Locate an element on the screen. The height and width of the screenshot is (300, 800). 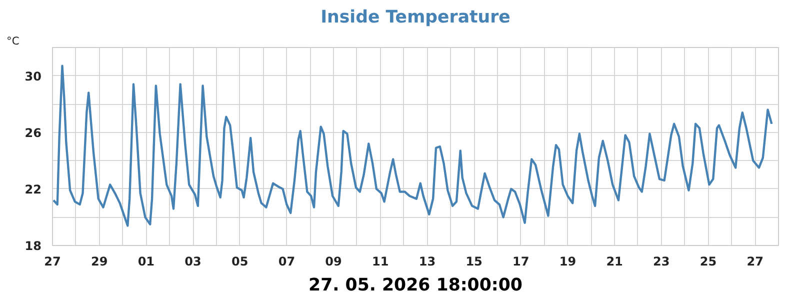
x-tick-label: 21 is located at coordinates (614, 261).